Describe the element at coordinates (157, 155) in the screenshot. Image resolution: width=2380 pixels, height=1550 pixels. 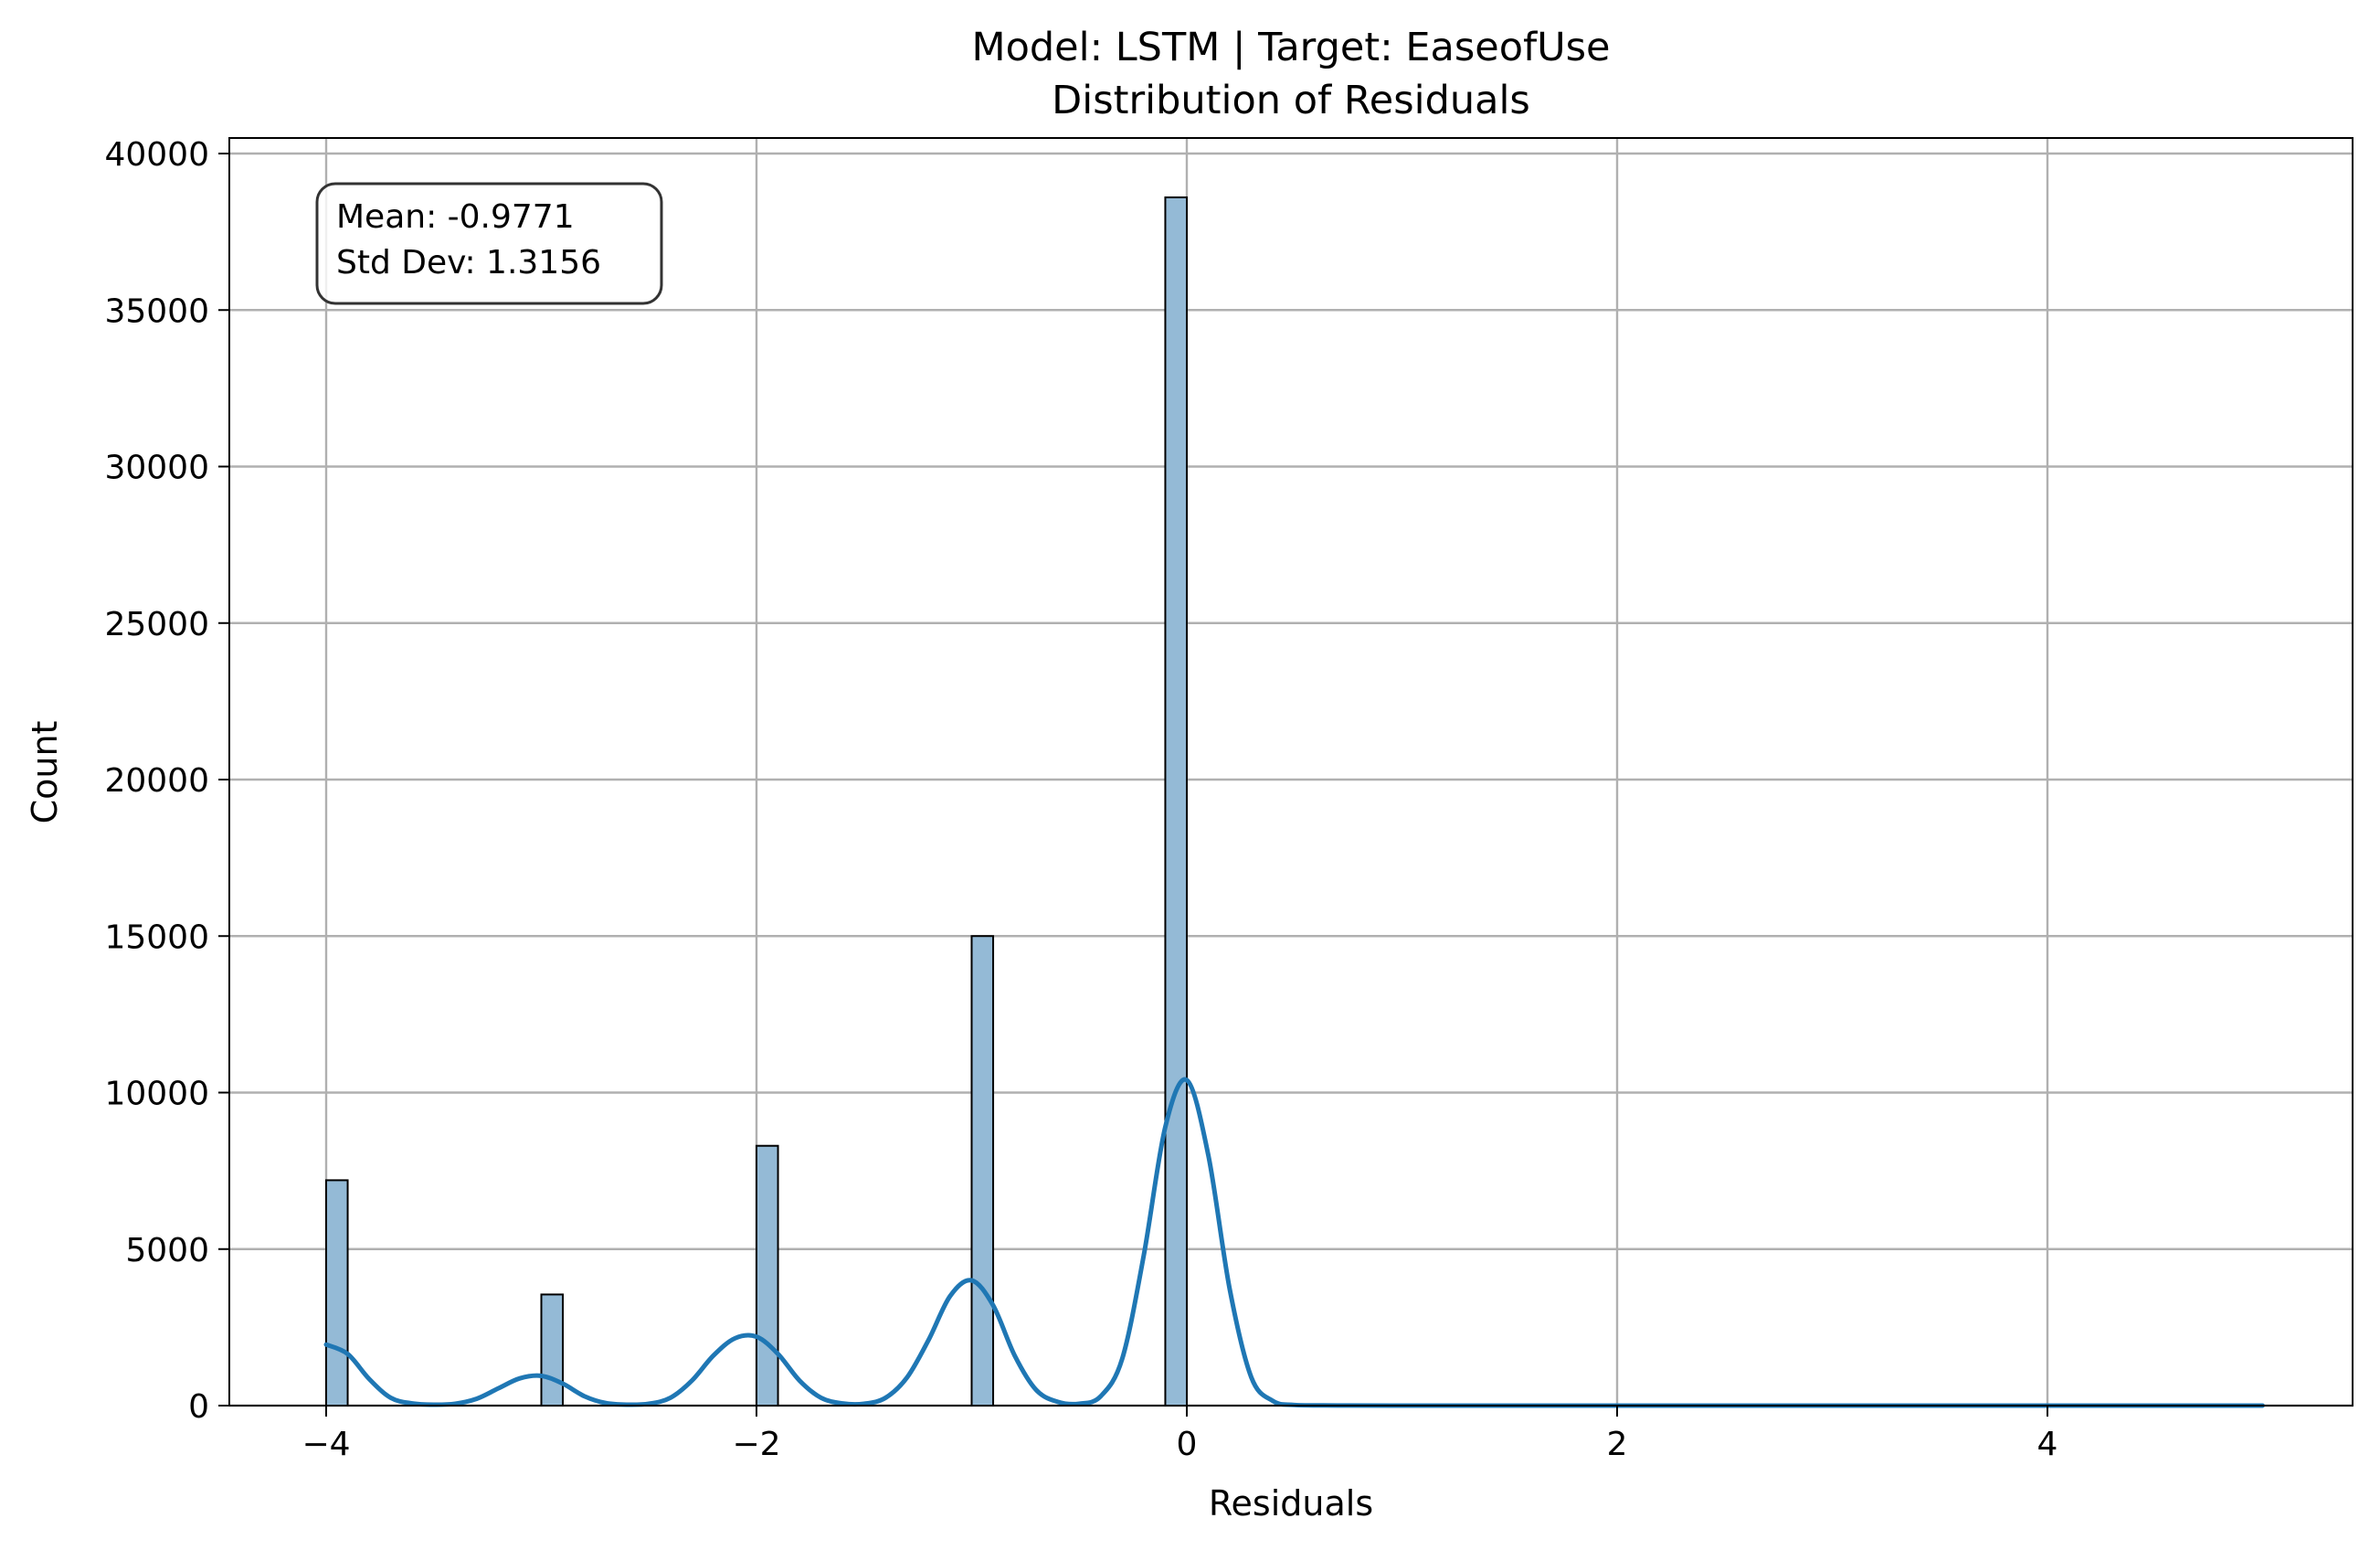
I see `y-tick-label: 40000` at that location.